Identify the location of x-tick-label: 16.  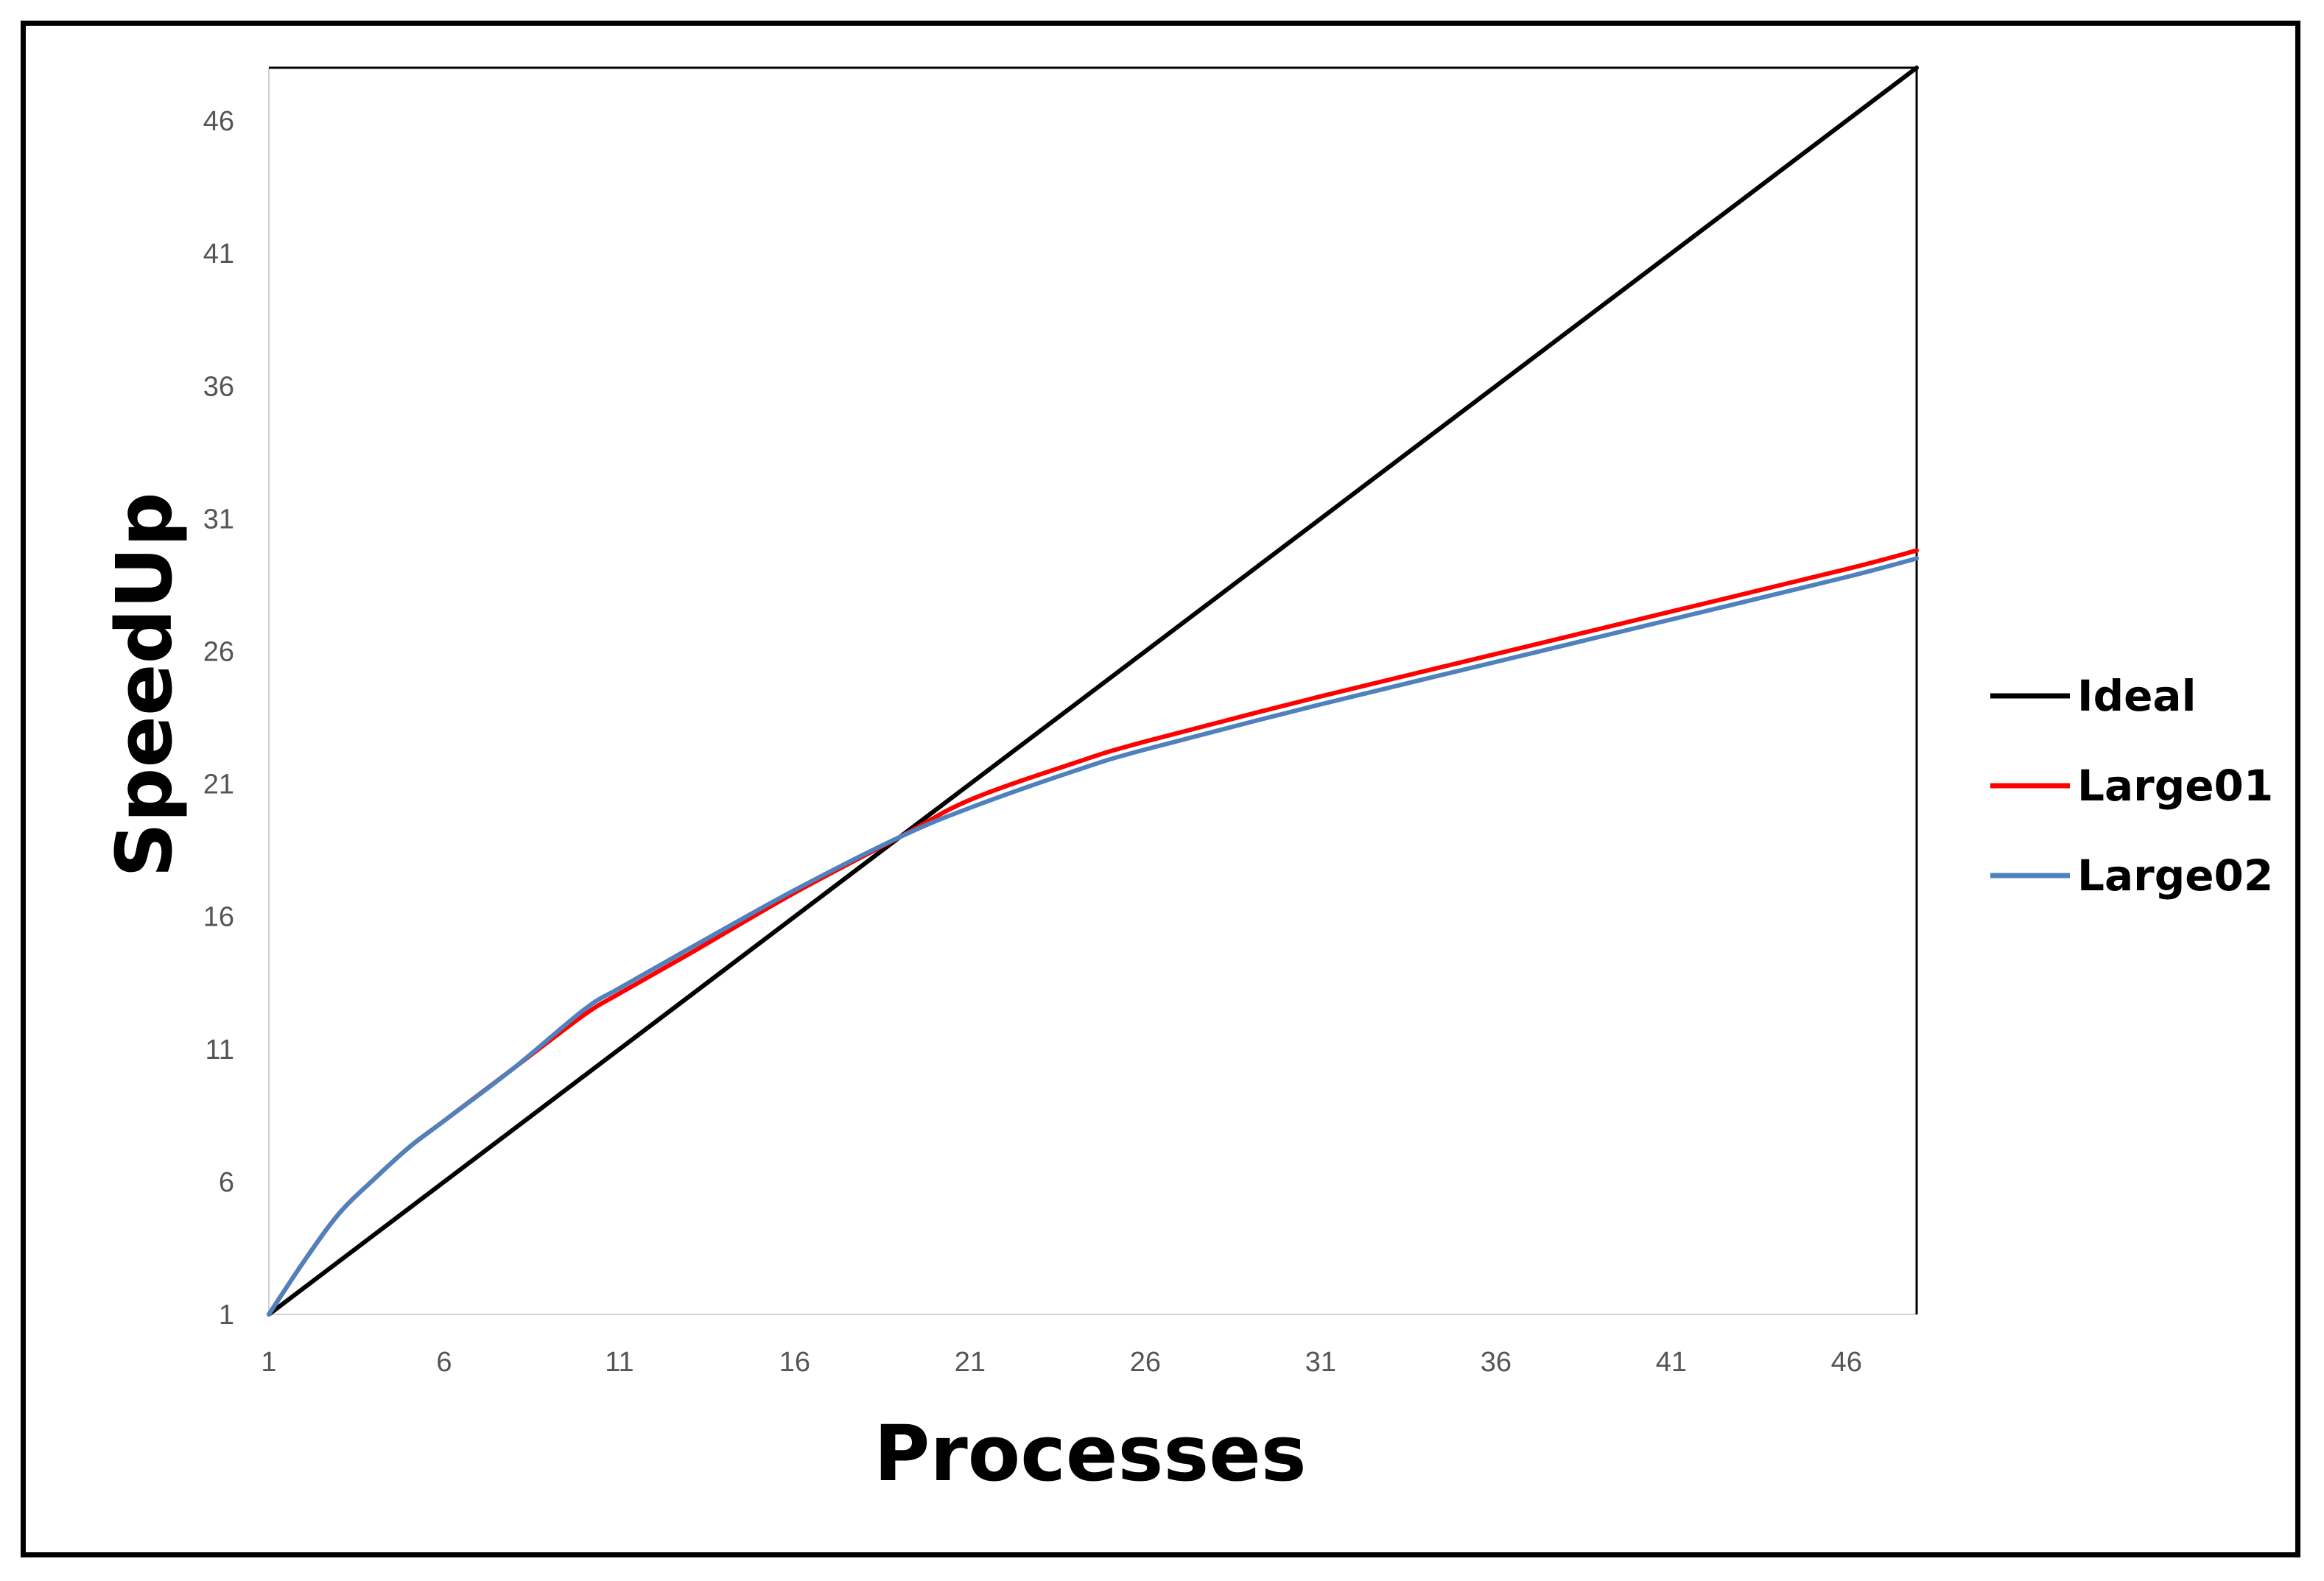
(794, 1362).